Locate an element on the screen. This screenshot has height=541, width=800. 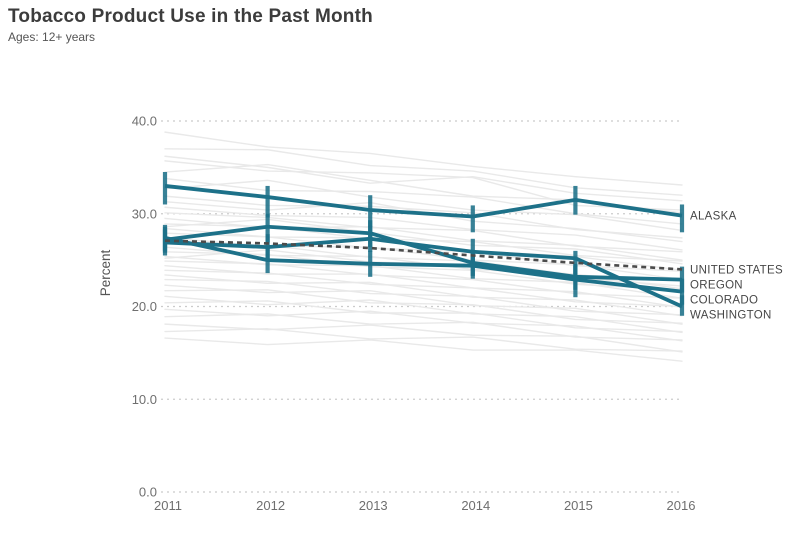
x-tick-label: 2015 is located at coordinates (578, 505).